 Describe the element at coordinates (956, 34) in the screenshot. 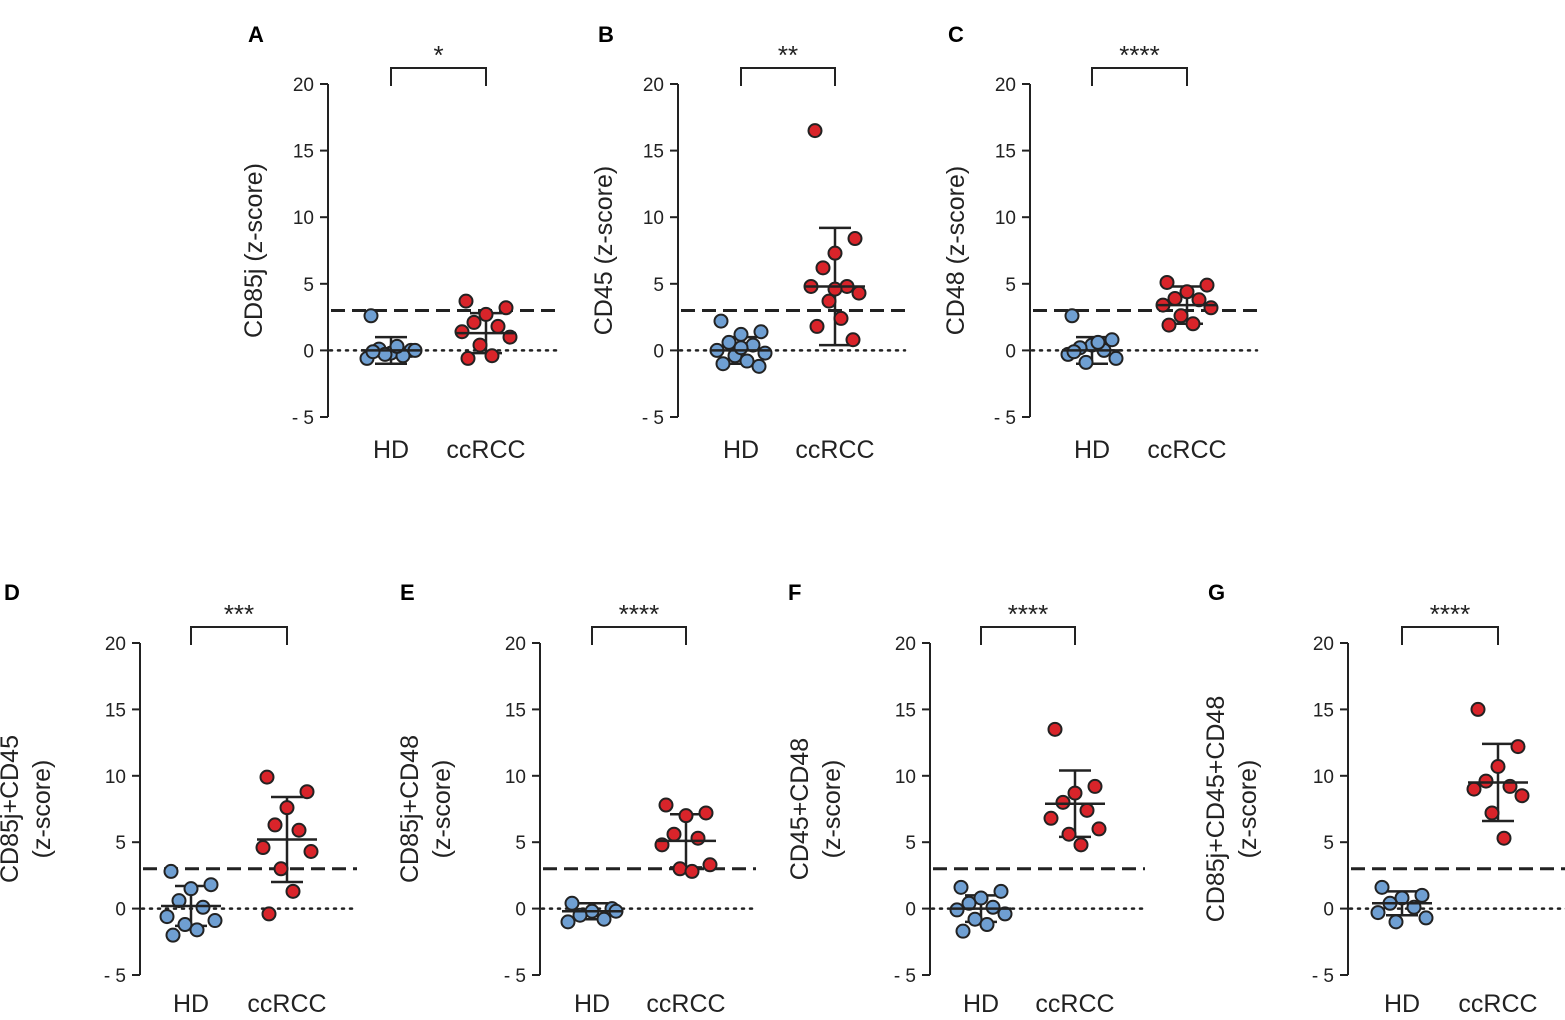

I see `panel-letter: C` at that location.